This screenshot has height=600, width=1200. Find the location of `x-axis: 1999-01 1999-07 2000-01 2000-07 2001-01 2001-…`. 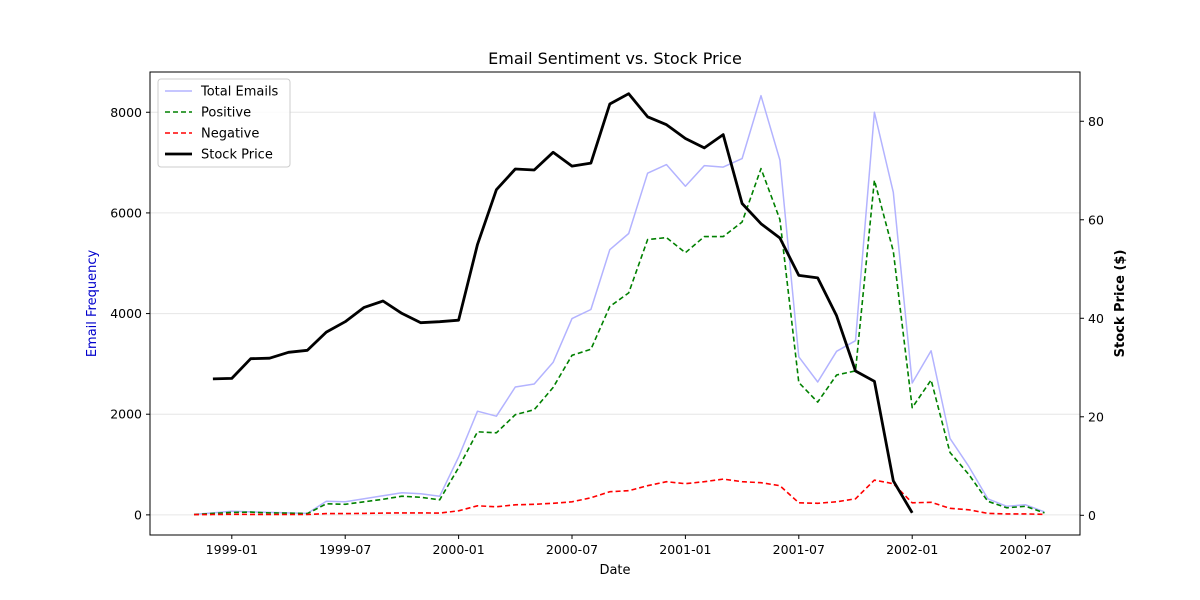

x-axis: 1999-01 1999-07 2000-01 2000-07 2001-01 2001-… is located at coordinates (629, 546).